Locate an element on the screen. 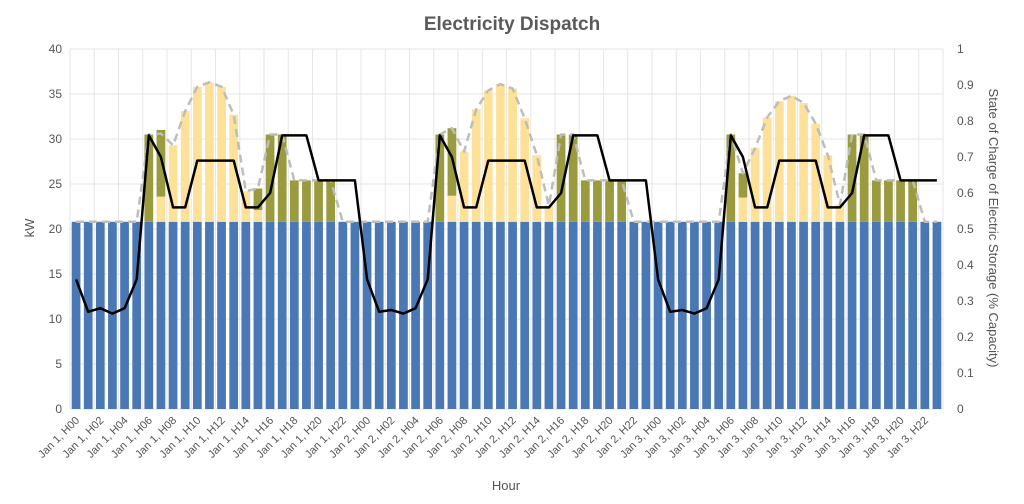  x-axis-label: Hour is located at coordinates (506, 485).